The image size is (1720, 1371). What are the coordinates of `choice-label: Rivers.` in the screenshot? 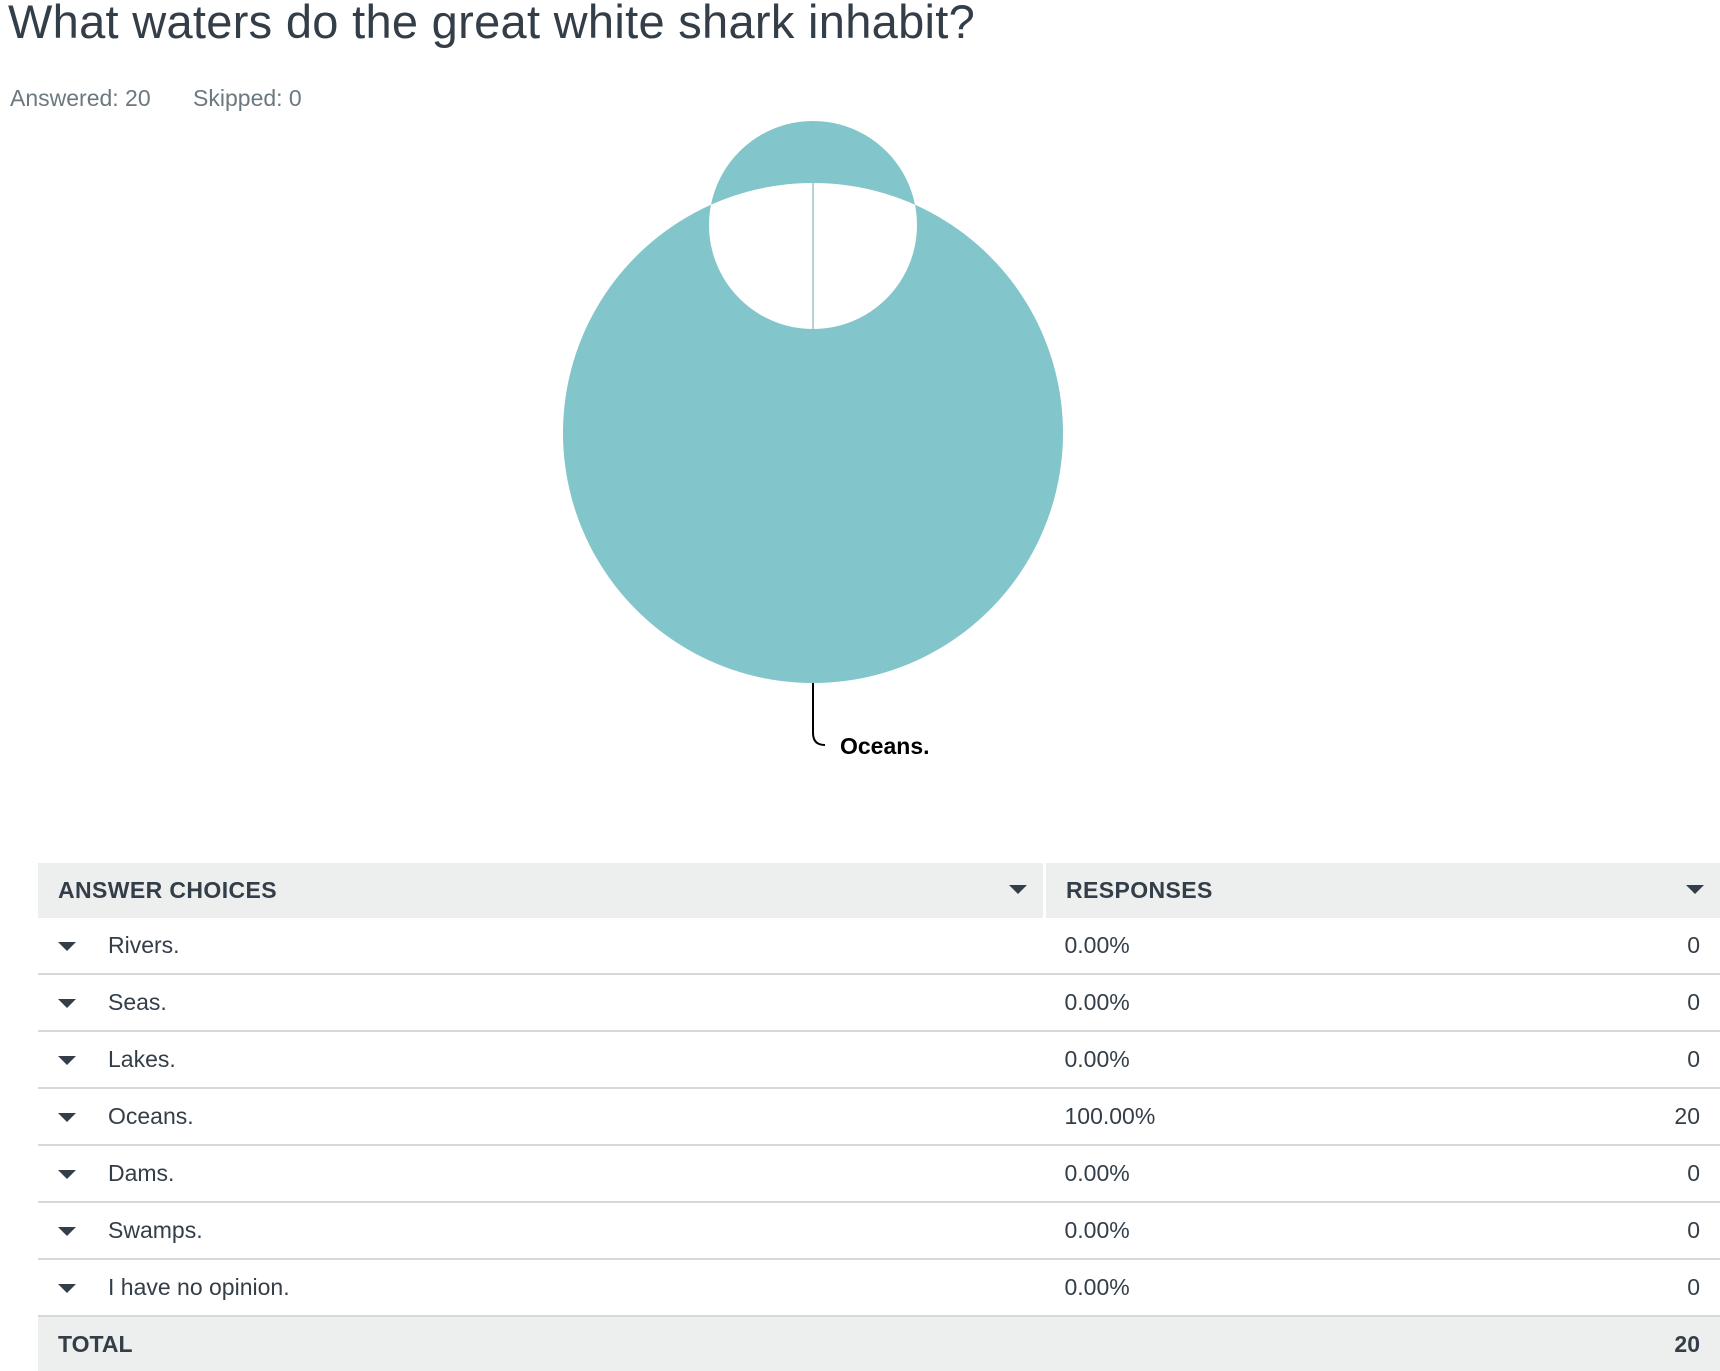 It's located at (144, 945).